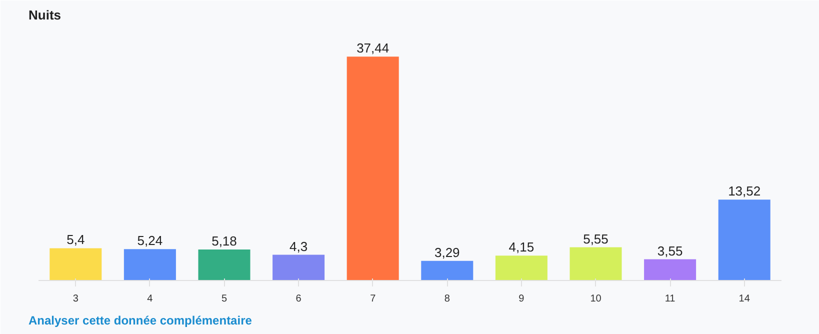 The width and height of the screenshot is (819, 334). What do you see at coordinates (596, 299) in the screenshot?
I see `x-tick-label: 10` at bounding box center [596, 299].